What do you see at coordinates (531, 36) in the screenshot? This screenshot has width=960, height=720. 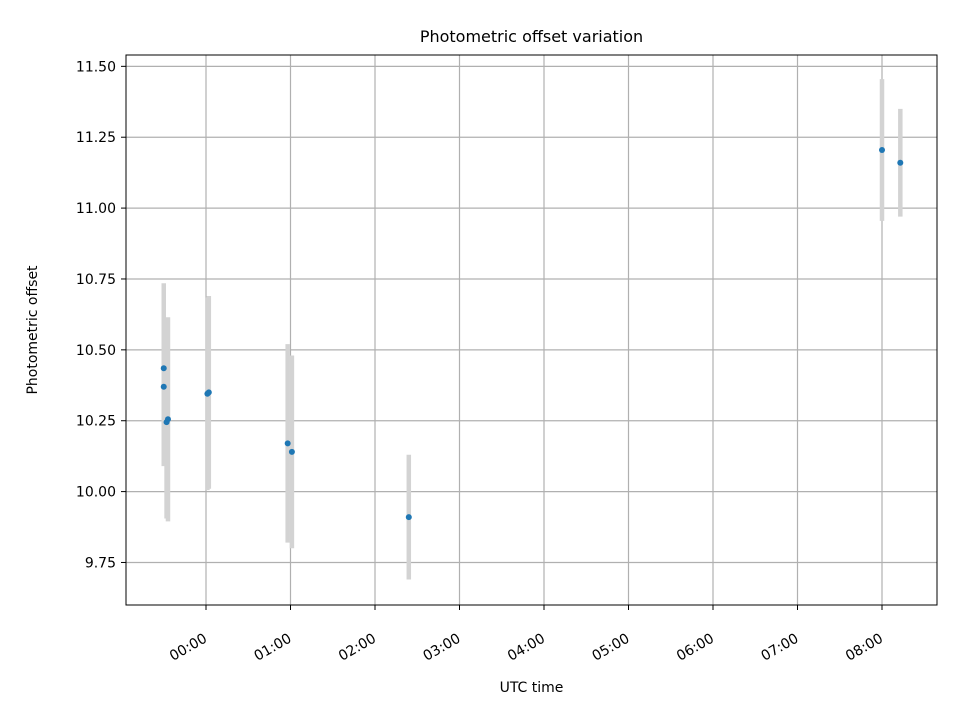 I see `chart-title: Photometric offset variation` at bounding box center [531, 36].